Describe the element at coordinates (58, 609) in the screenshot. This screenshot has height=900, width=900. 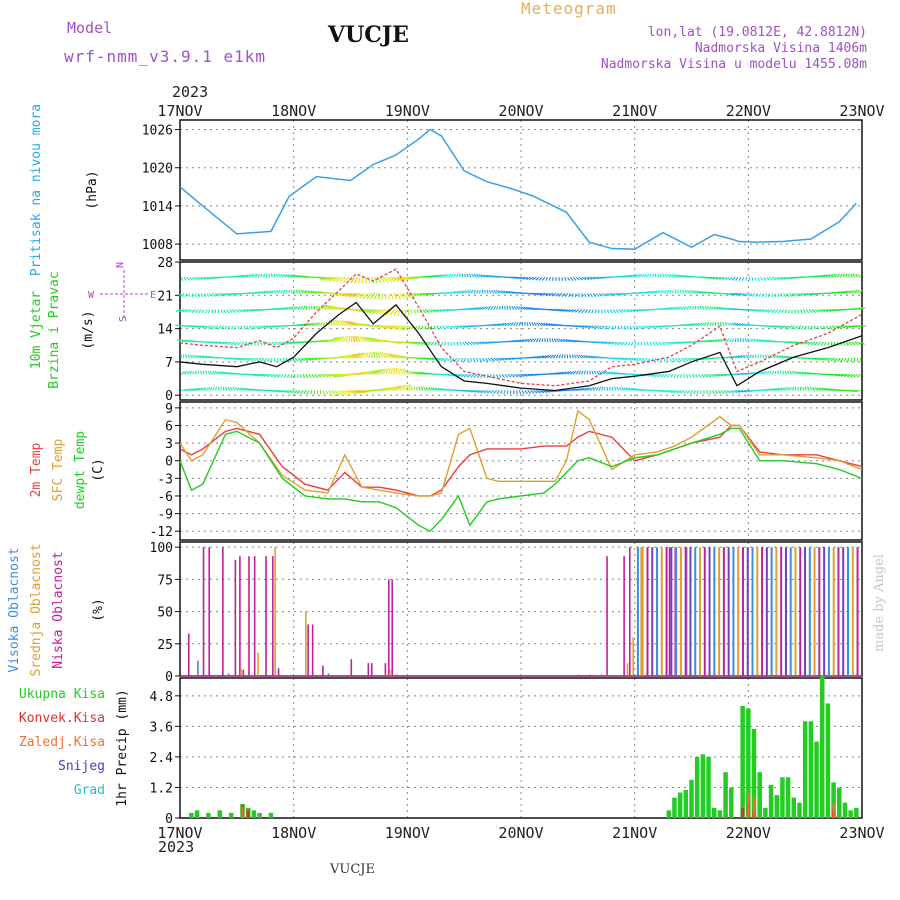
I see `cloud-low-label: Niska Oblacnost` at that location.